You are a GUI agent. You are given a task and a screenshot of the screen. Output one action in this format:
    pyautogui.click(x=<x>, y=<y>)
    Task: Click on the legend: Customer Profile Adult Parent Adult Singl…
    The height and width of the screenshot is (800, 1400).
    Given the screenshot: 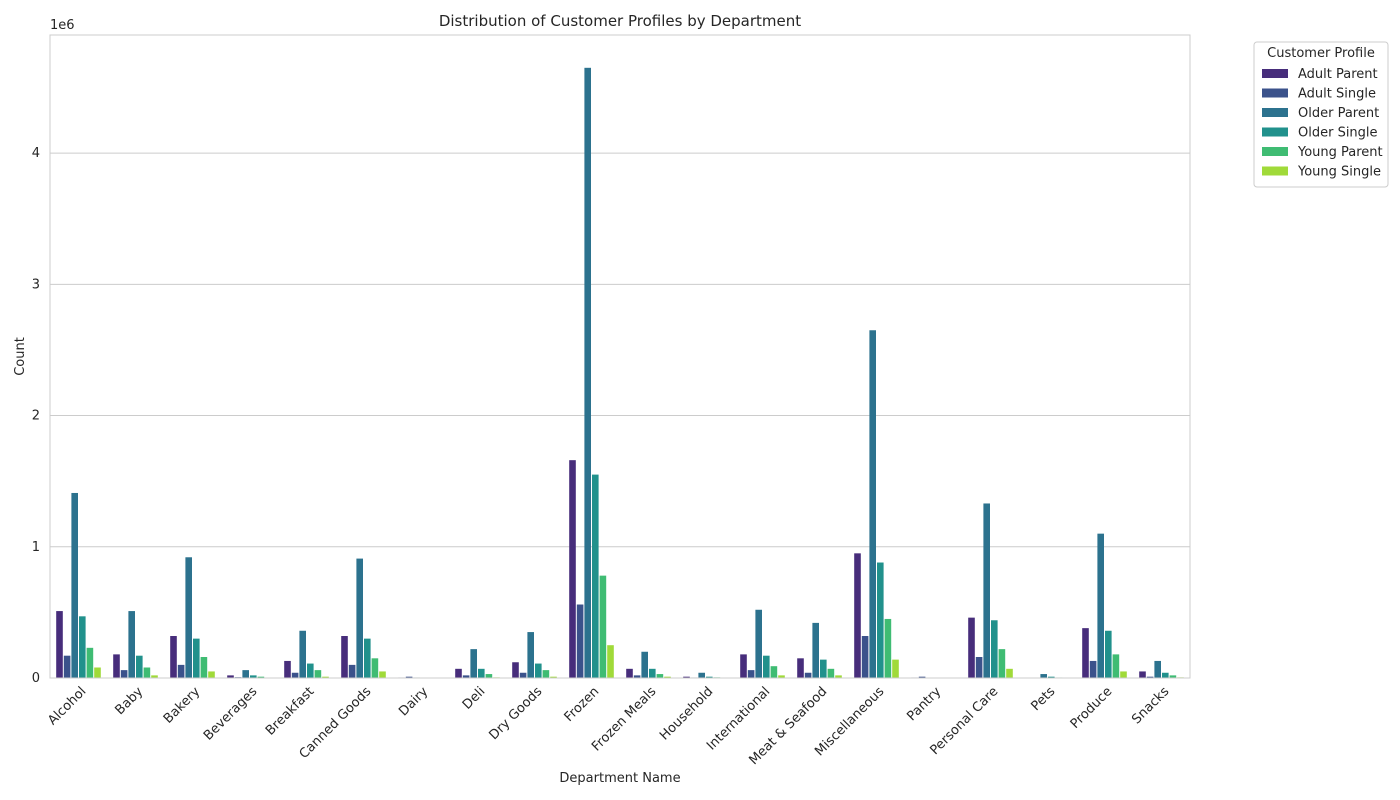 What is the action you would take?
    pyautogui.click(x=1321, y=114)
    